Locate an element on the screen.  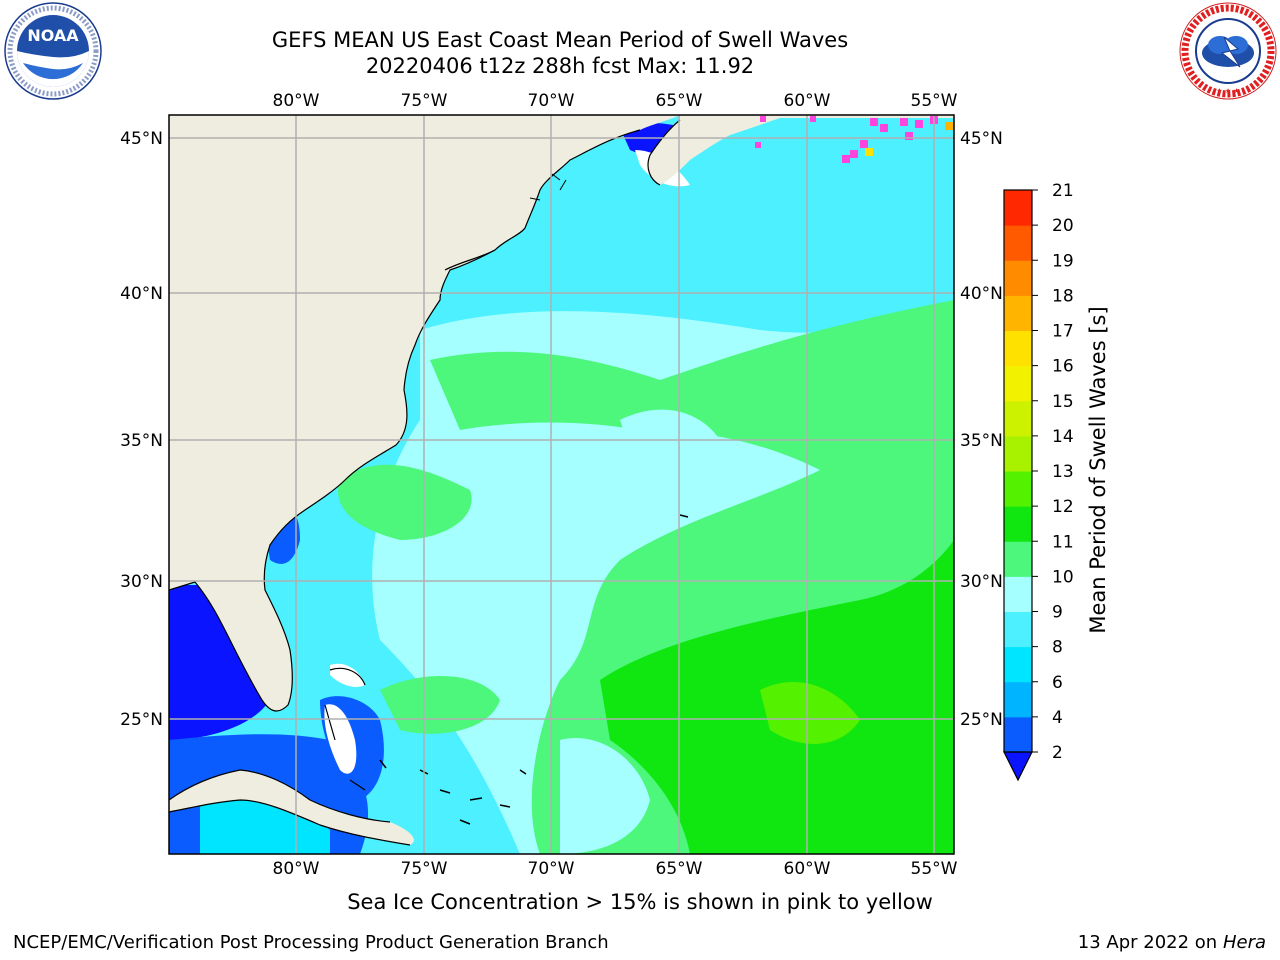
lat-labels-right: 45°N 40°N 35°N 30°N 25°N is located at coordinates (981, 429).